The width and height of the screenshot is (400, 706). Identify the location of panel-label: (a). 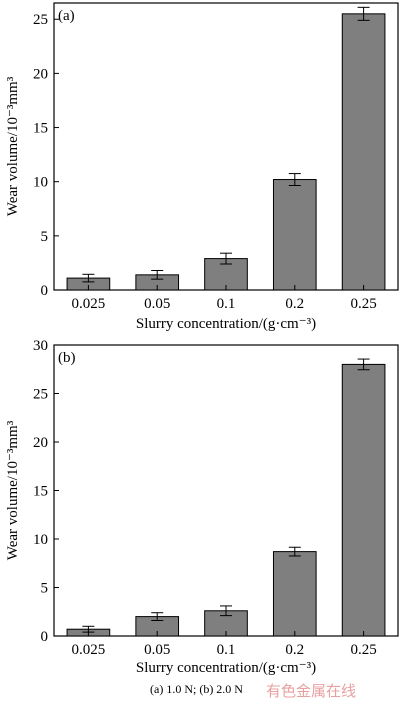
(66, 16).